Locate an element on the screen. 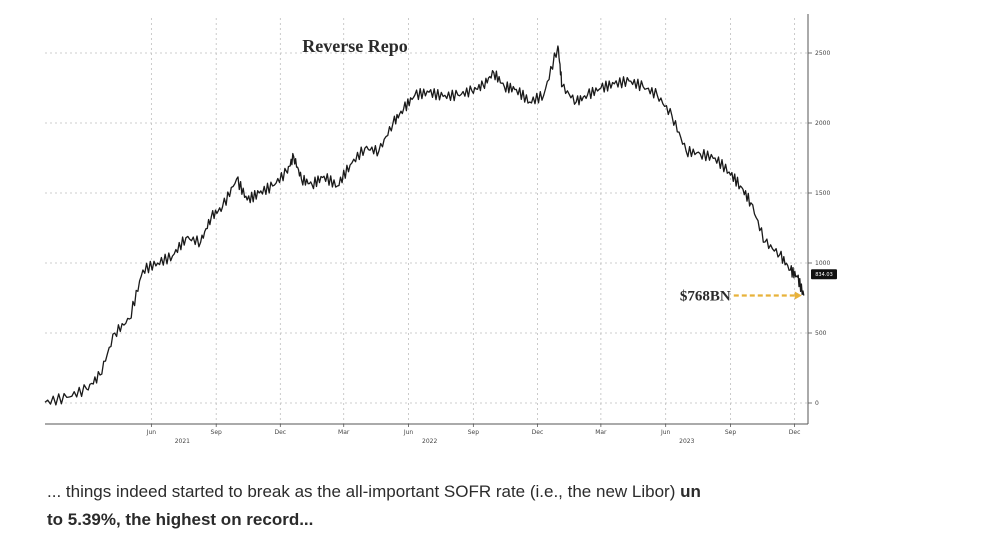  x-tick-label-1: Sep is located at coordinates (217, 432).